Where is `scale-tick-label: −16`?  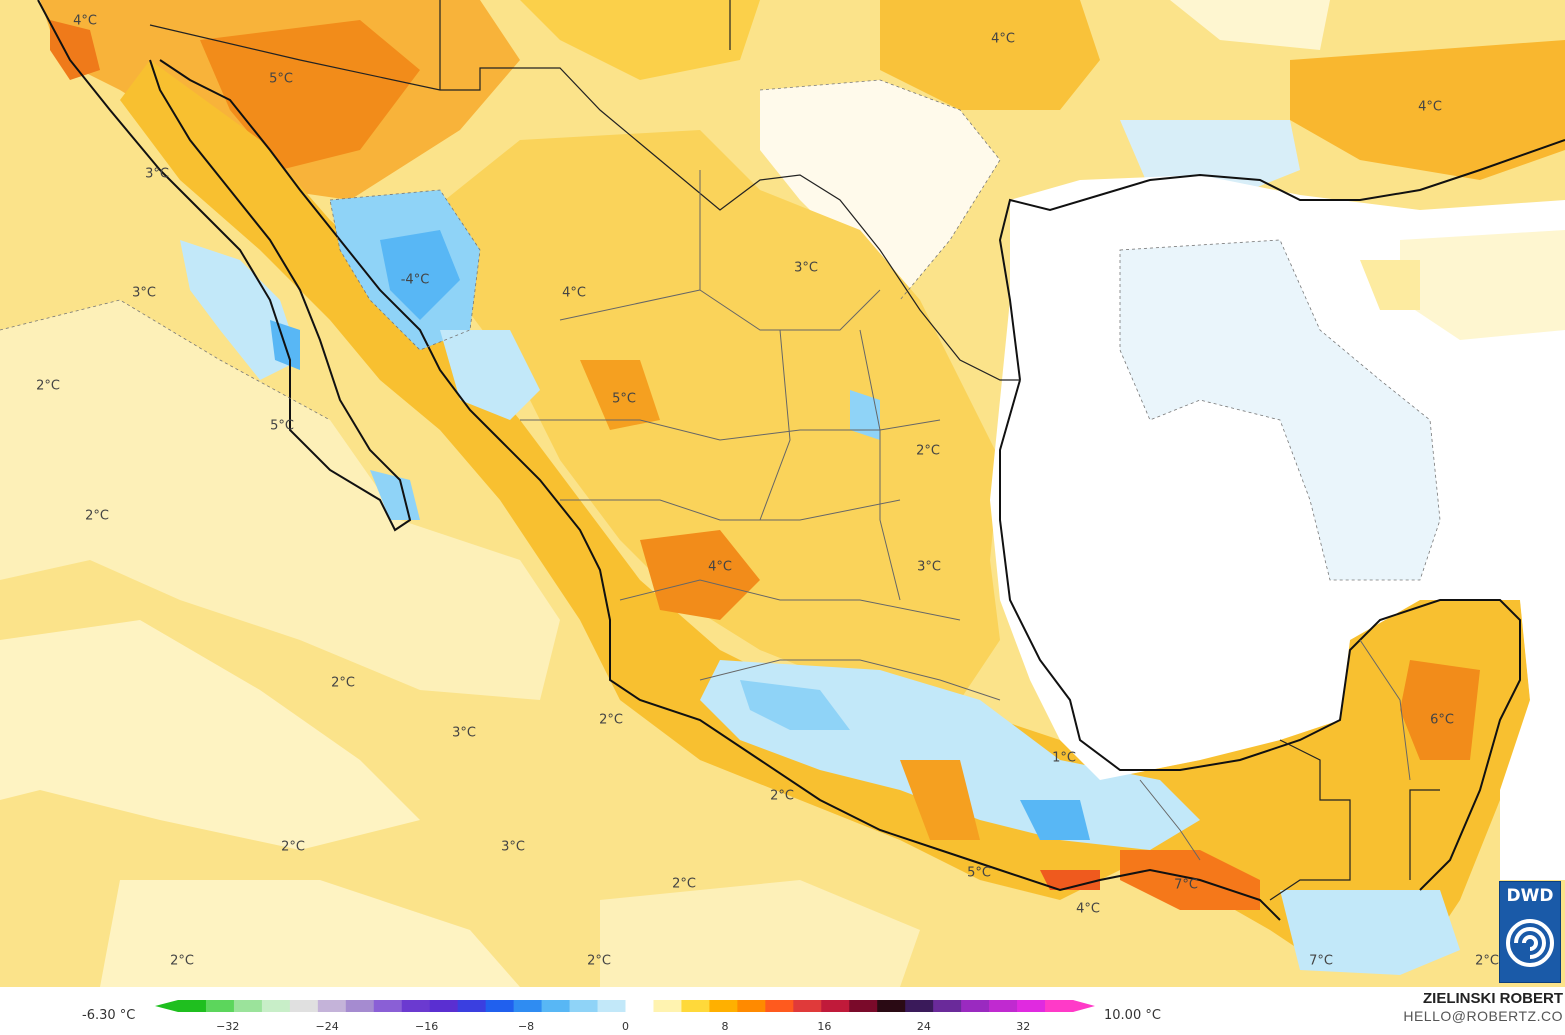
scale-tick-label: −16 is located at coordinates (427, 1026).